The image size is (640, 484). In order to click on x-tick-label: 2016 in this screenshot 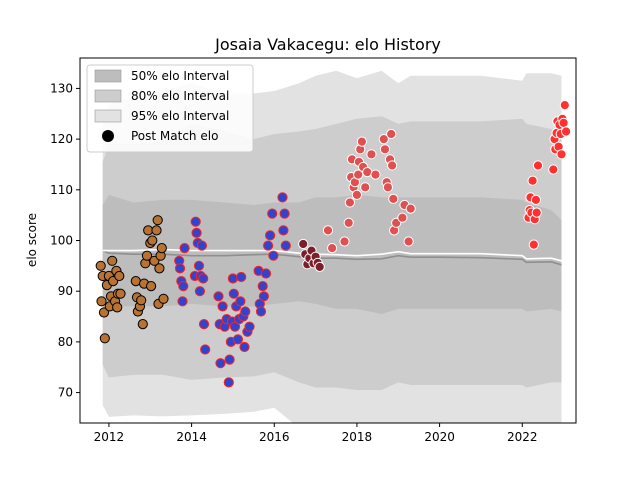, I will do `click(274, 437)`.